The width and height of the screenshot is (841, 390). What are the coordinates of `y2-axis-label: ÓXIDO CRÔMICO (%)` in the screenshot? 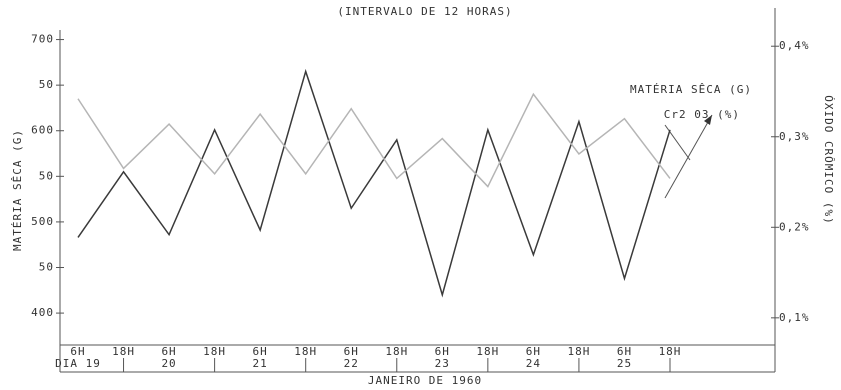 It's located at (828, 160).